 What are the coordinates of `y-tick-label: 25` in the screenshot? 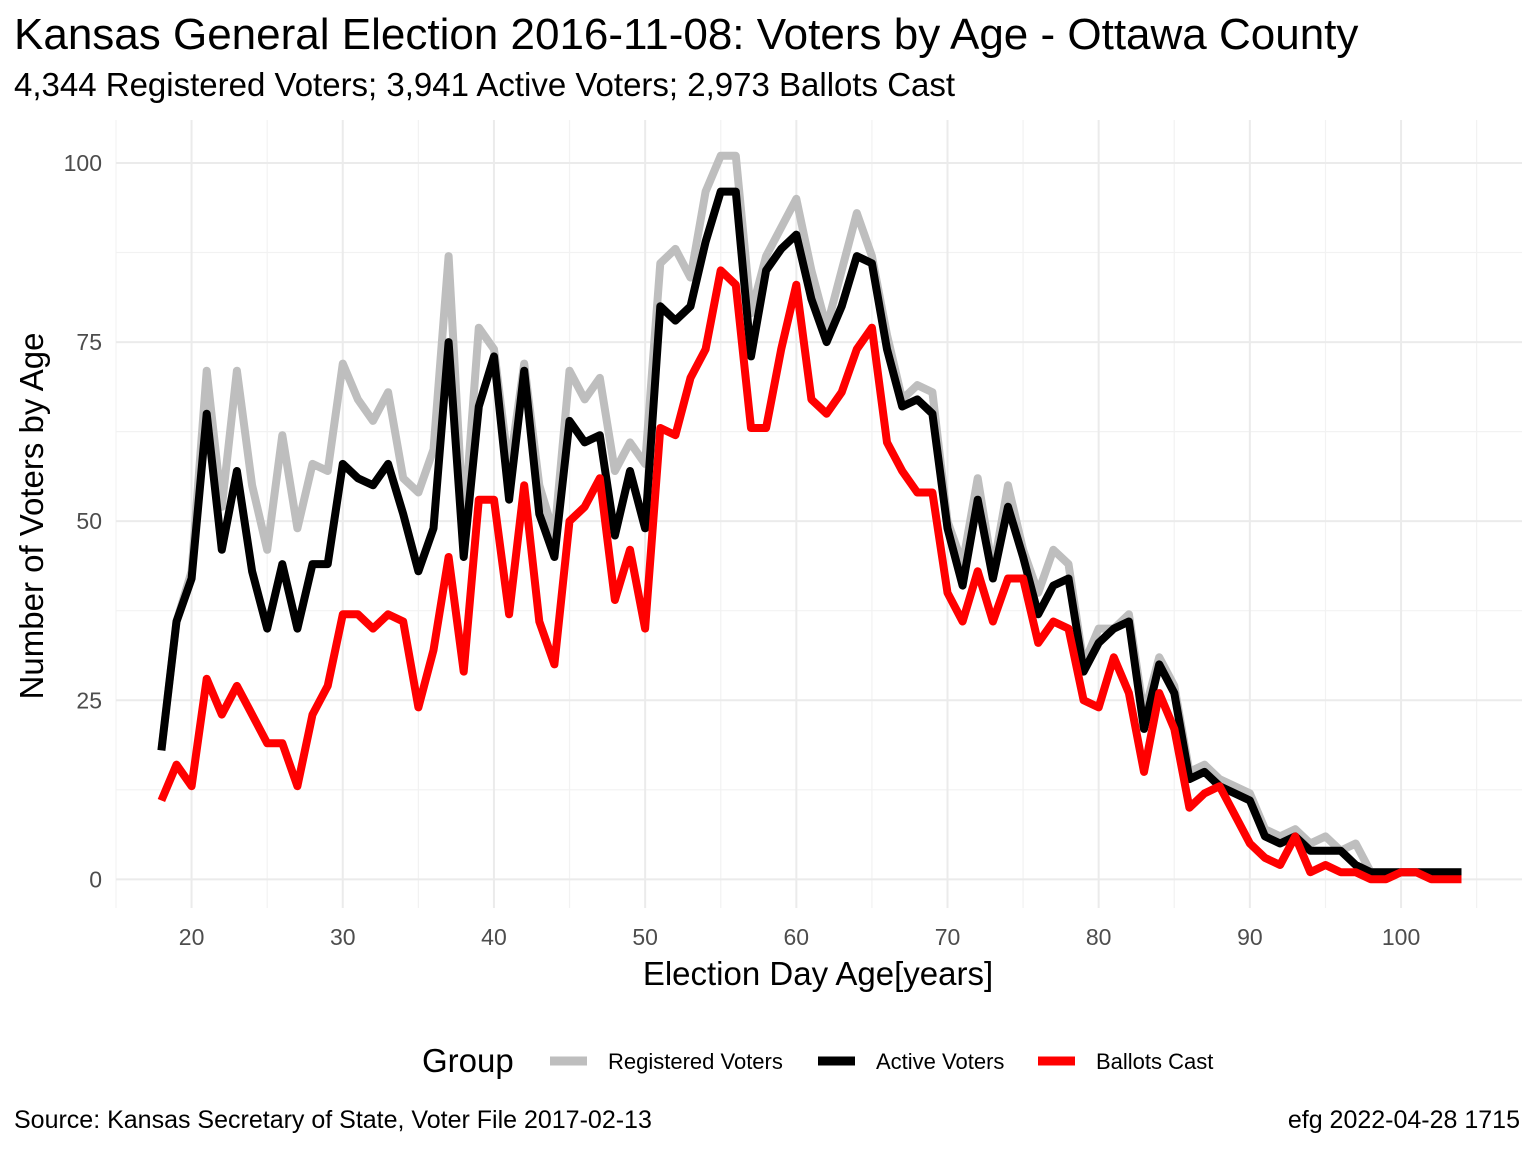 It's located at (89, 700).